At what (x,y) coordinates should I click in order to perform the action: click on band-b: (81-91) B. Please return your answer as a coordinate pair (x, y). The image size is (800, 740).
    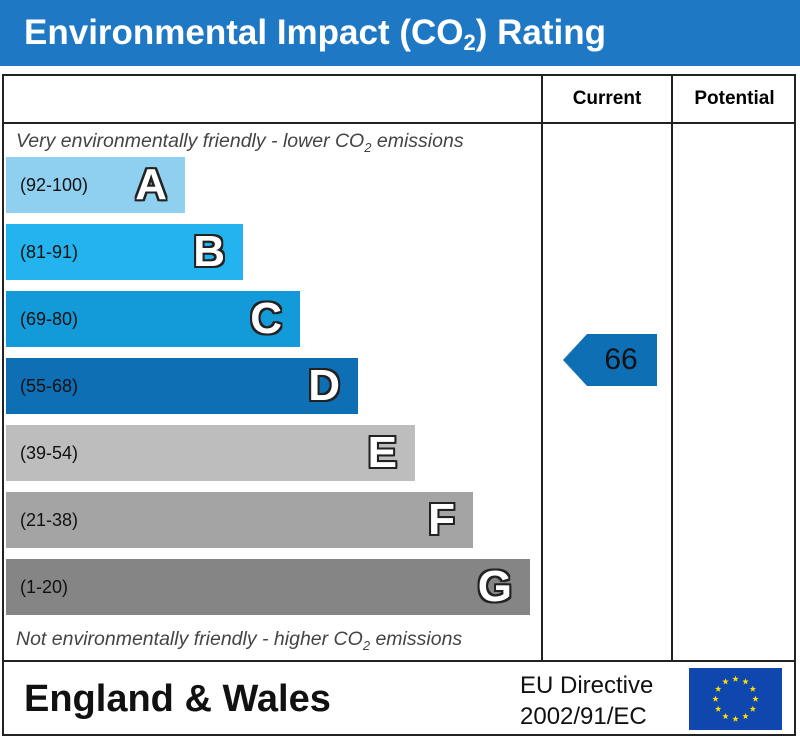
    Looking at the image, I should click on (124, 252).